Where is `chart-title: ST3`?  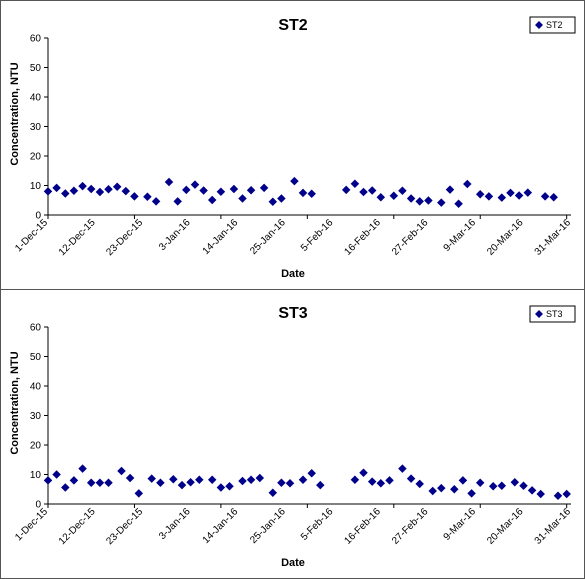 chart-title: ST3 is located at coordinates (292, 313).